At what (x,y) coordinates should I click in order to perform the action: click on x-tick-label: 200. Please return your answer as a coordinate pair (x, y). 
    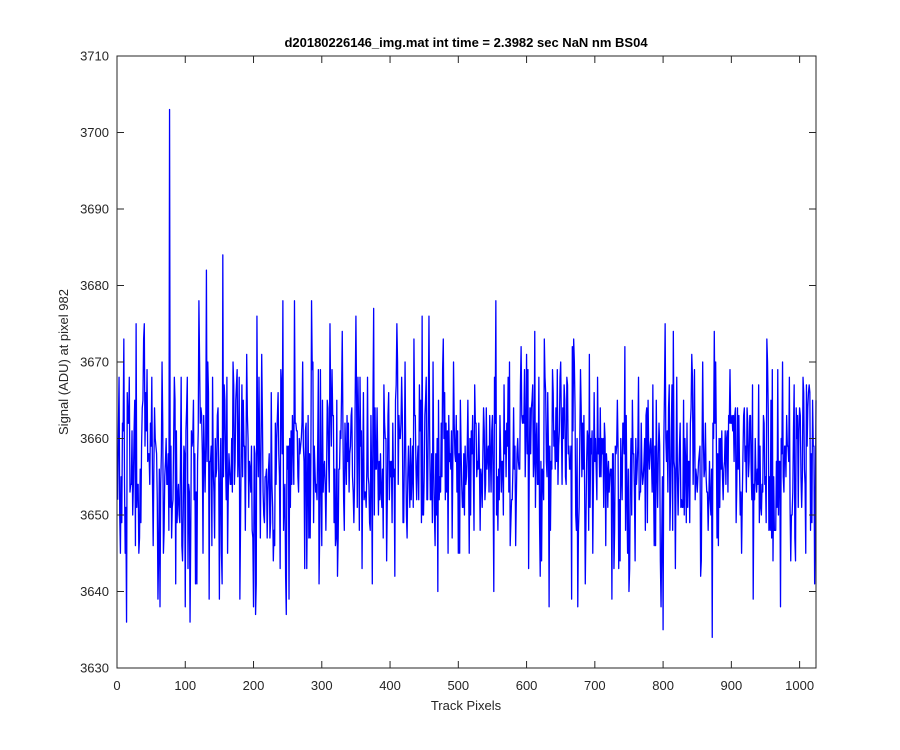
    Looking at the image, I should click on (254, 685).